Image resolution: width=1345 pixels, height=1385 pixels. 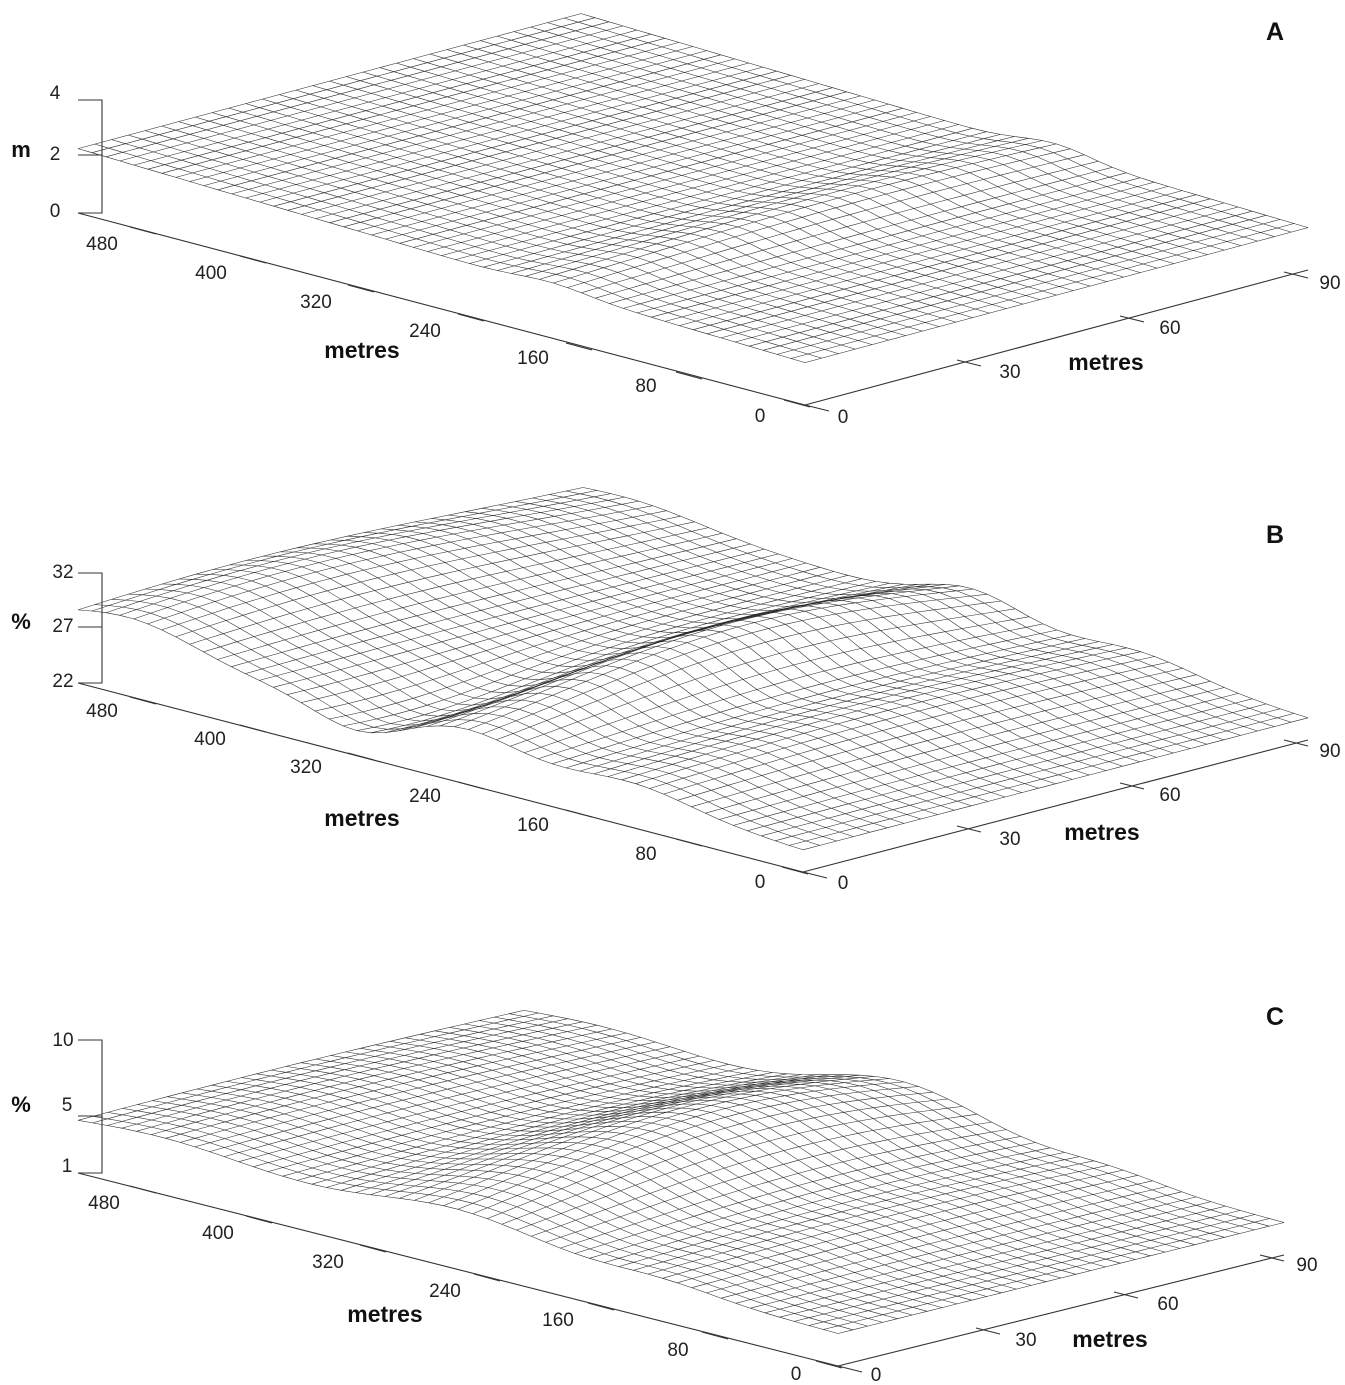 I want to click on panel-a-x-tick-label: 240, so click(x=425, y=331).